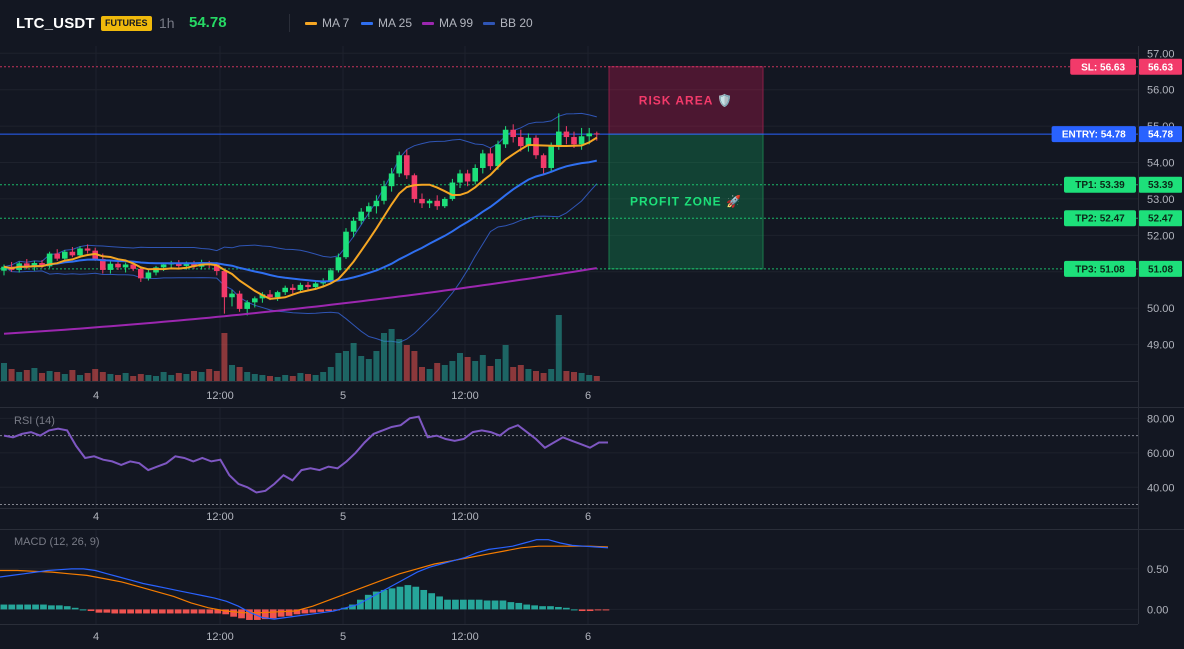  What do you see at coordinates (300, 263) in the screenshot?
I see `bb-lower-band` at bounding box center [300, 263].